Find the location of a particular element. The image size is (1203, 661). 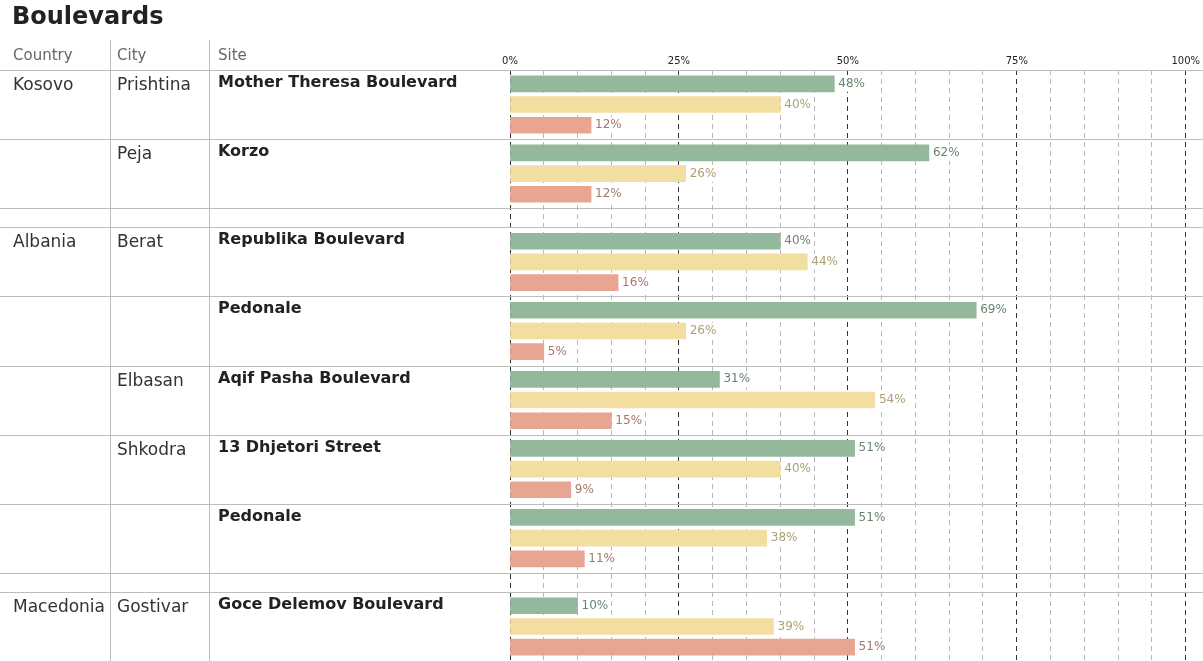

data-label: 39% is located at coordinates (791, 625).